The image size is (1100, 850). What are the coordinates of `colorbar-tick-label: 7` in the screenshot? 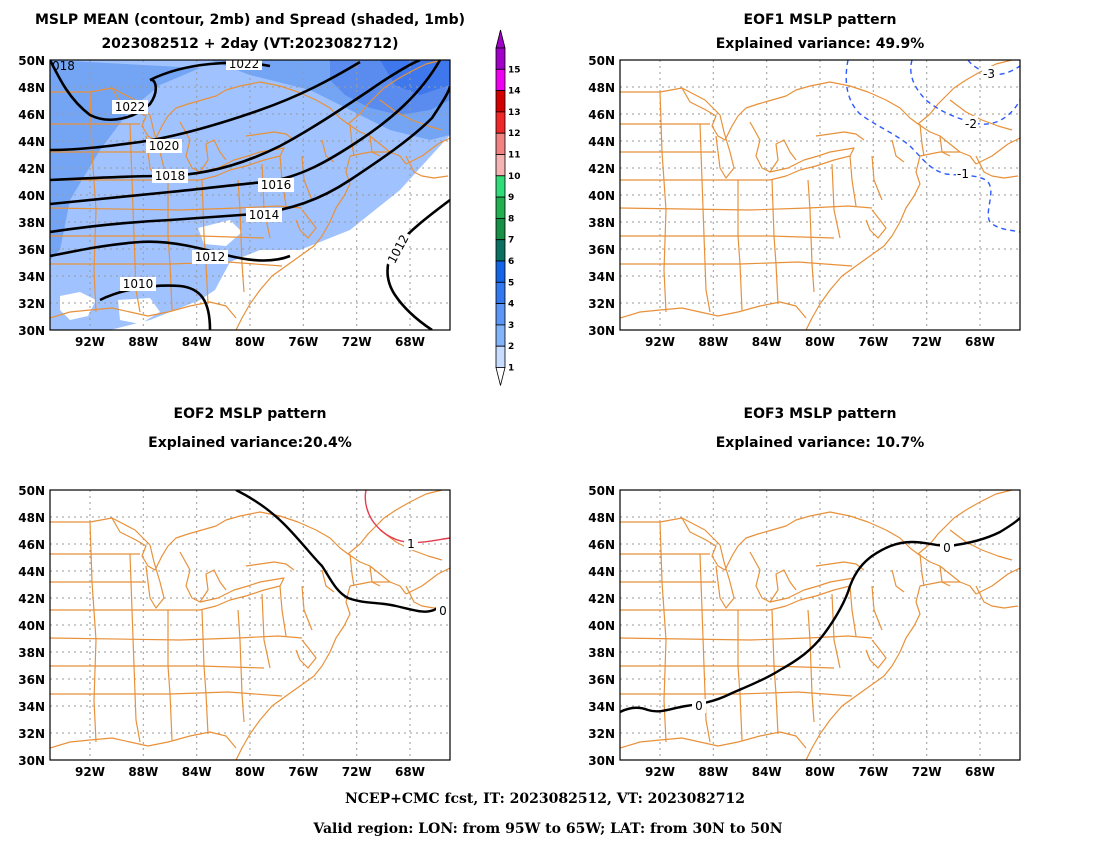 It's located at (511, 241).